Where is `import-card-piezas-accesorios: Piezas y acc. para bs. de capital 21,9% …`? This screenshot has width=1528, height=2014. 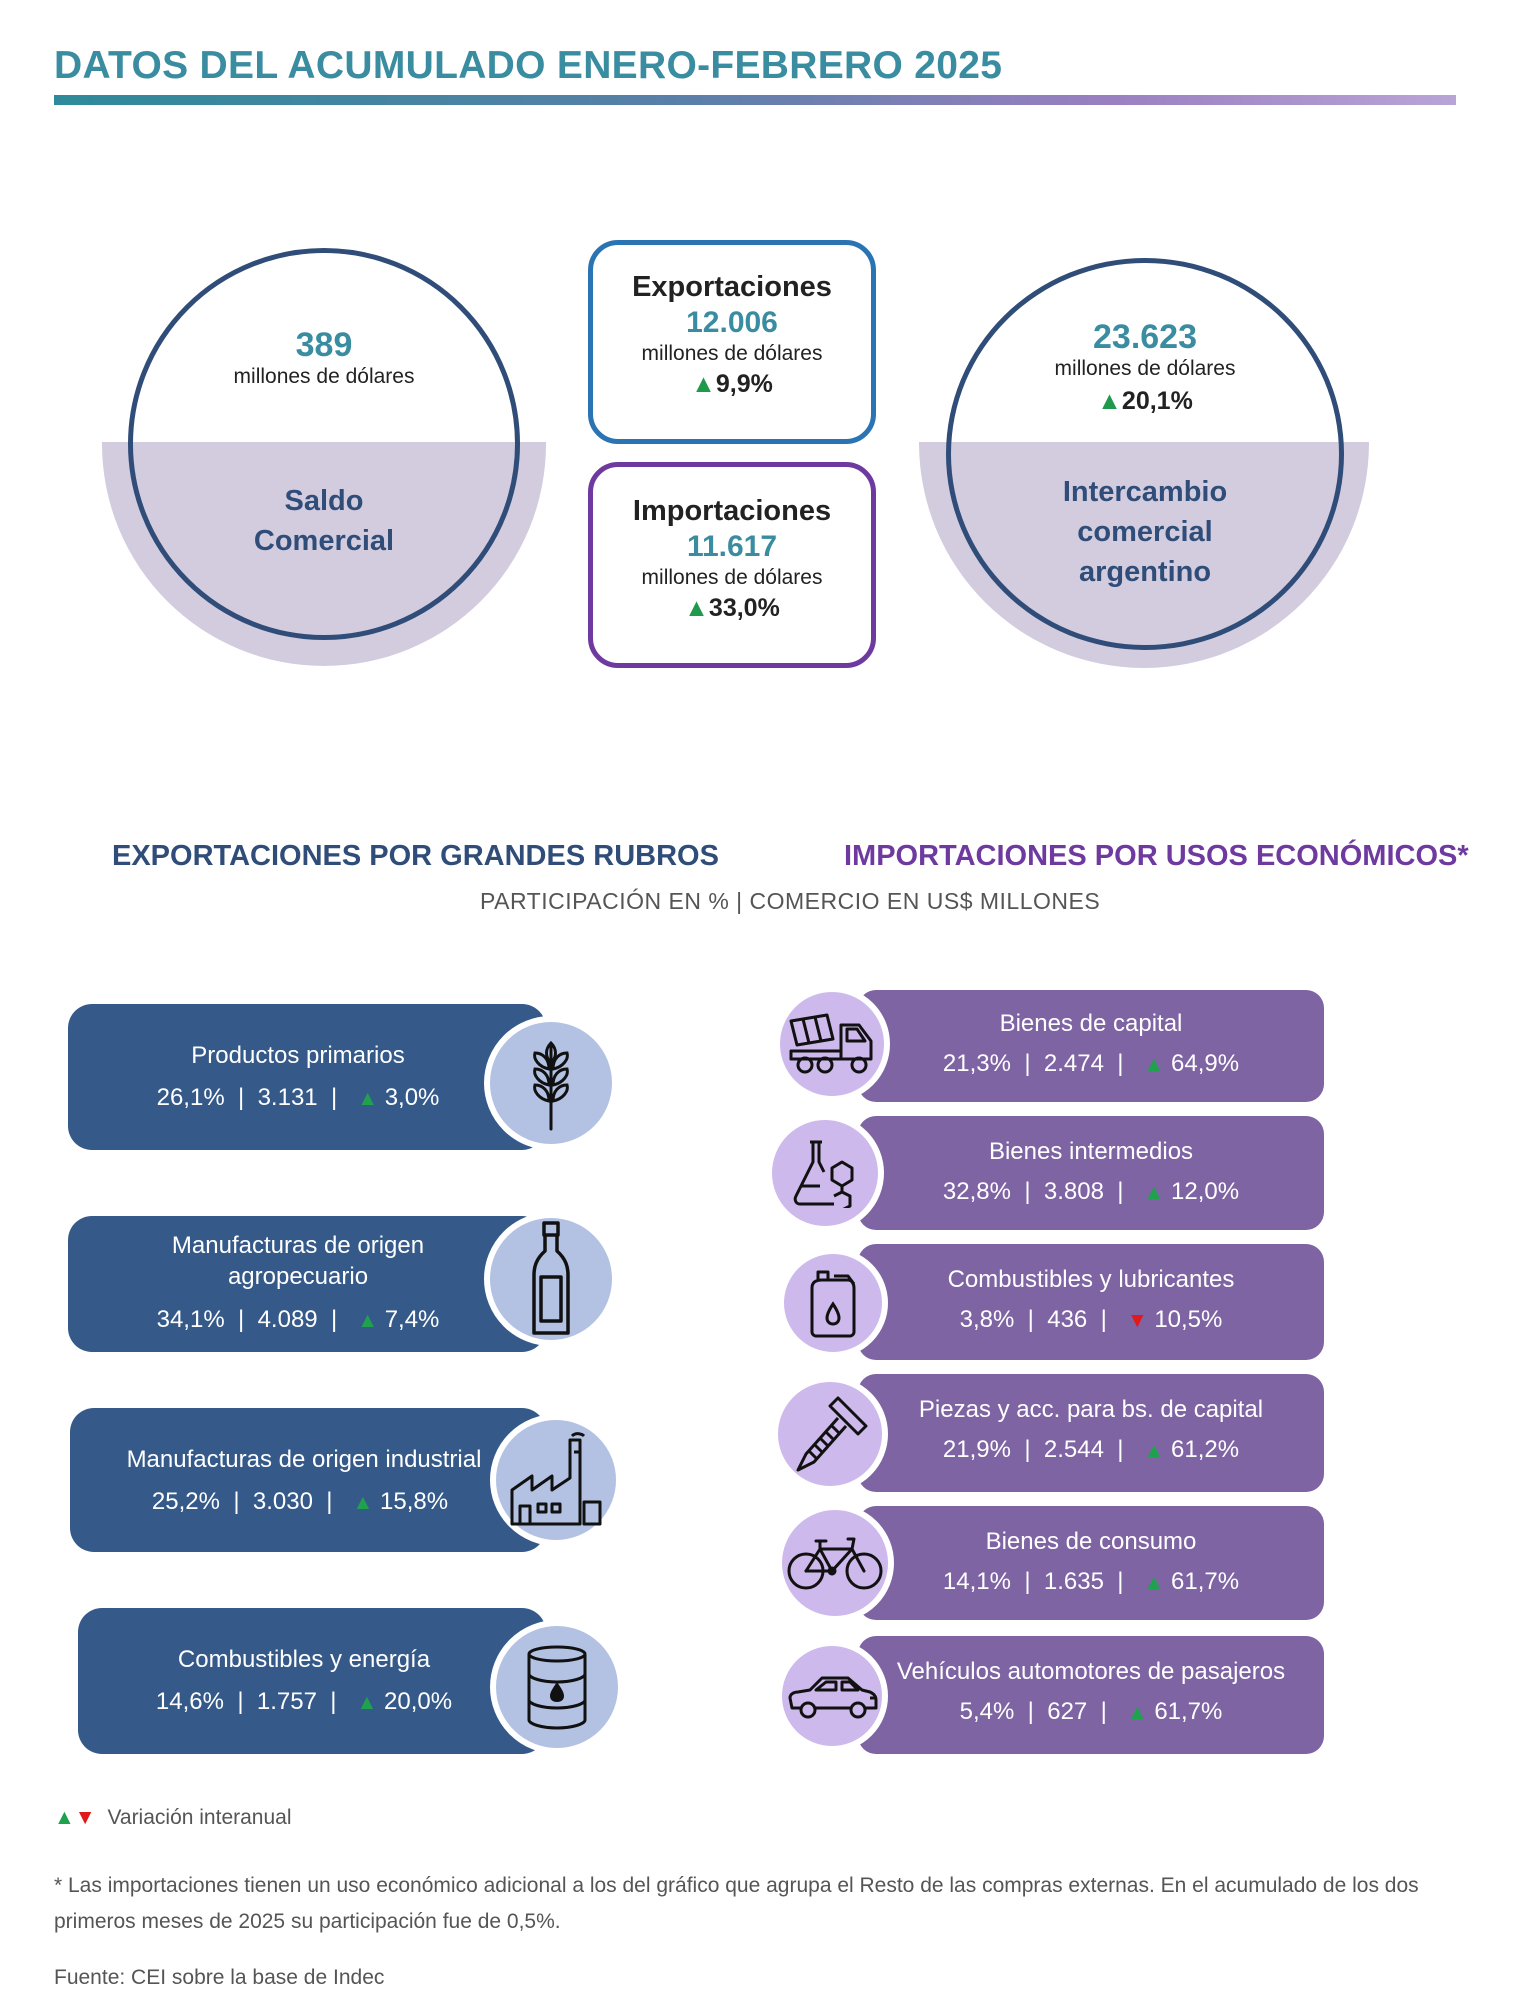
import-card-piezas-accesorios: Piezas y acc. para bs. de capital 21,9% … is located at coordinates (1091, 1433).